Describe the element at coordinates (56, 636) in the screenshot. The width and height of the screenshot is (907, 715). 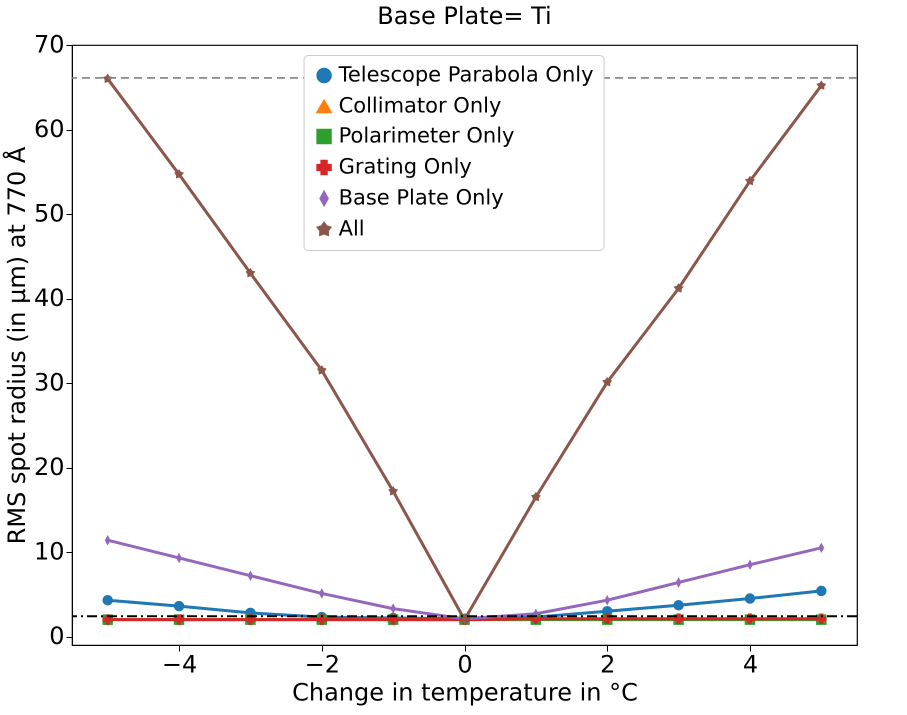
I see `y-tick-label: 0` at that location.